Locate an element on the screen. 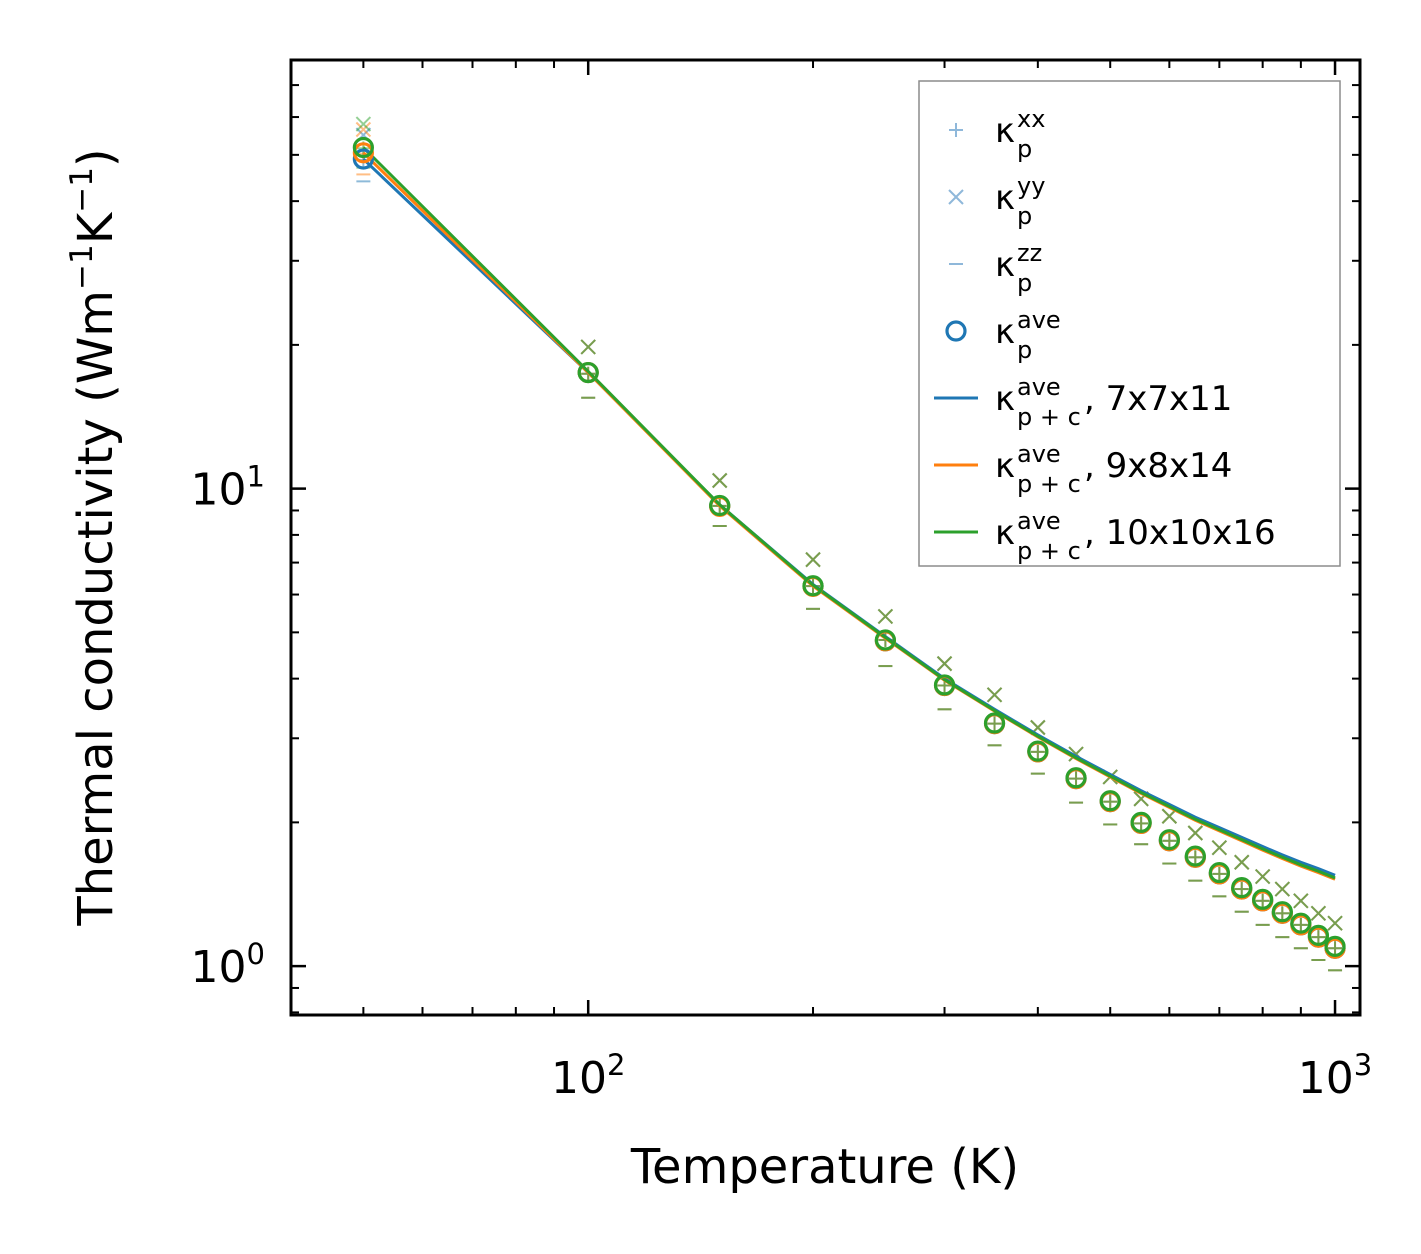 The width and height of the screenshot is (1421, 1254). y-tick-label: 101 is located at coordinates (228, 488).